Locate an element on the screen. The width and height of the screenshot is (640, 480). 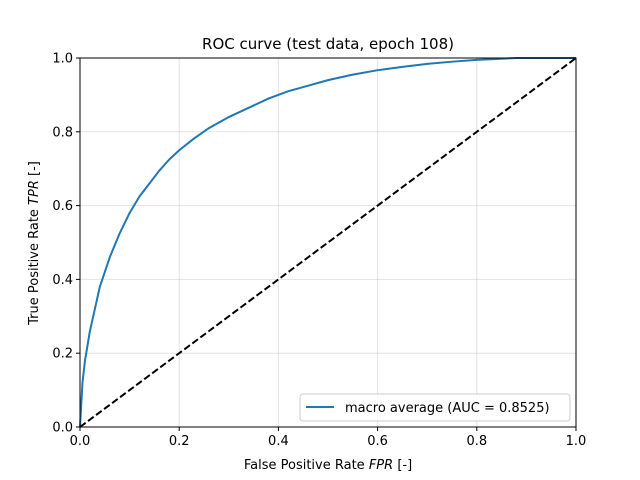
x-tick-label: 0.8 is located at coordinates (476, 441).